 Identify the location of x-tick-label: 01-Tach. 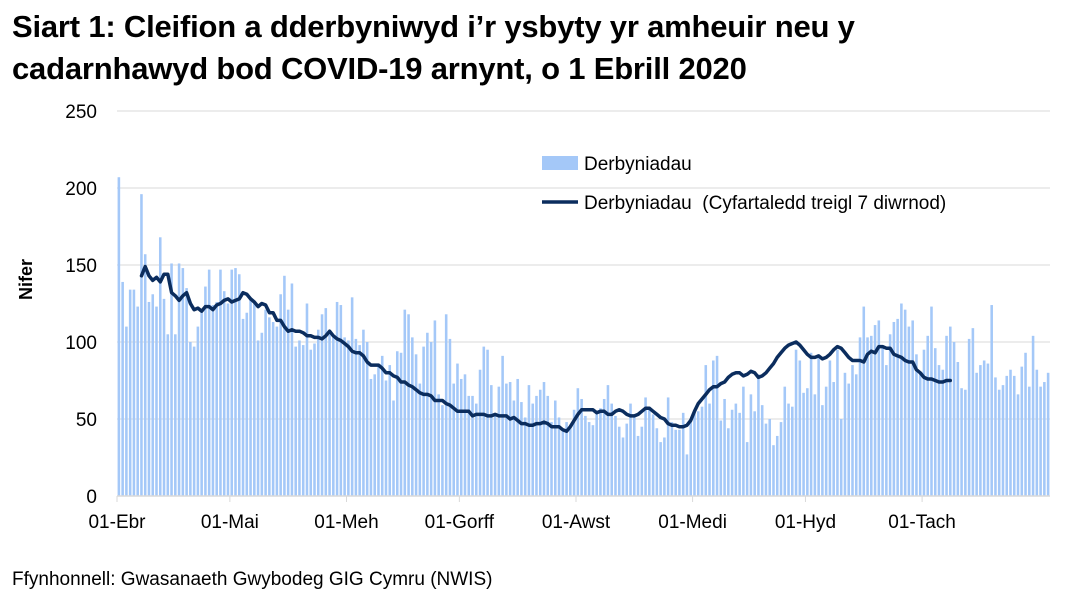
(922, 522).